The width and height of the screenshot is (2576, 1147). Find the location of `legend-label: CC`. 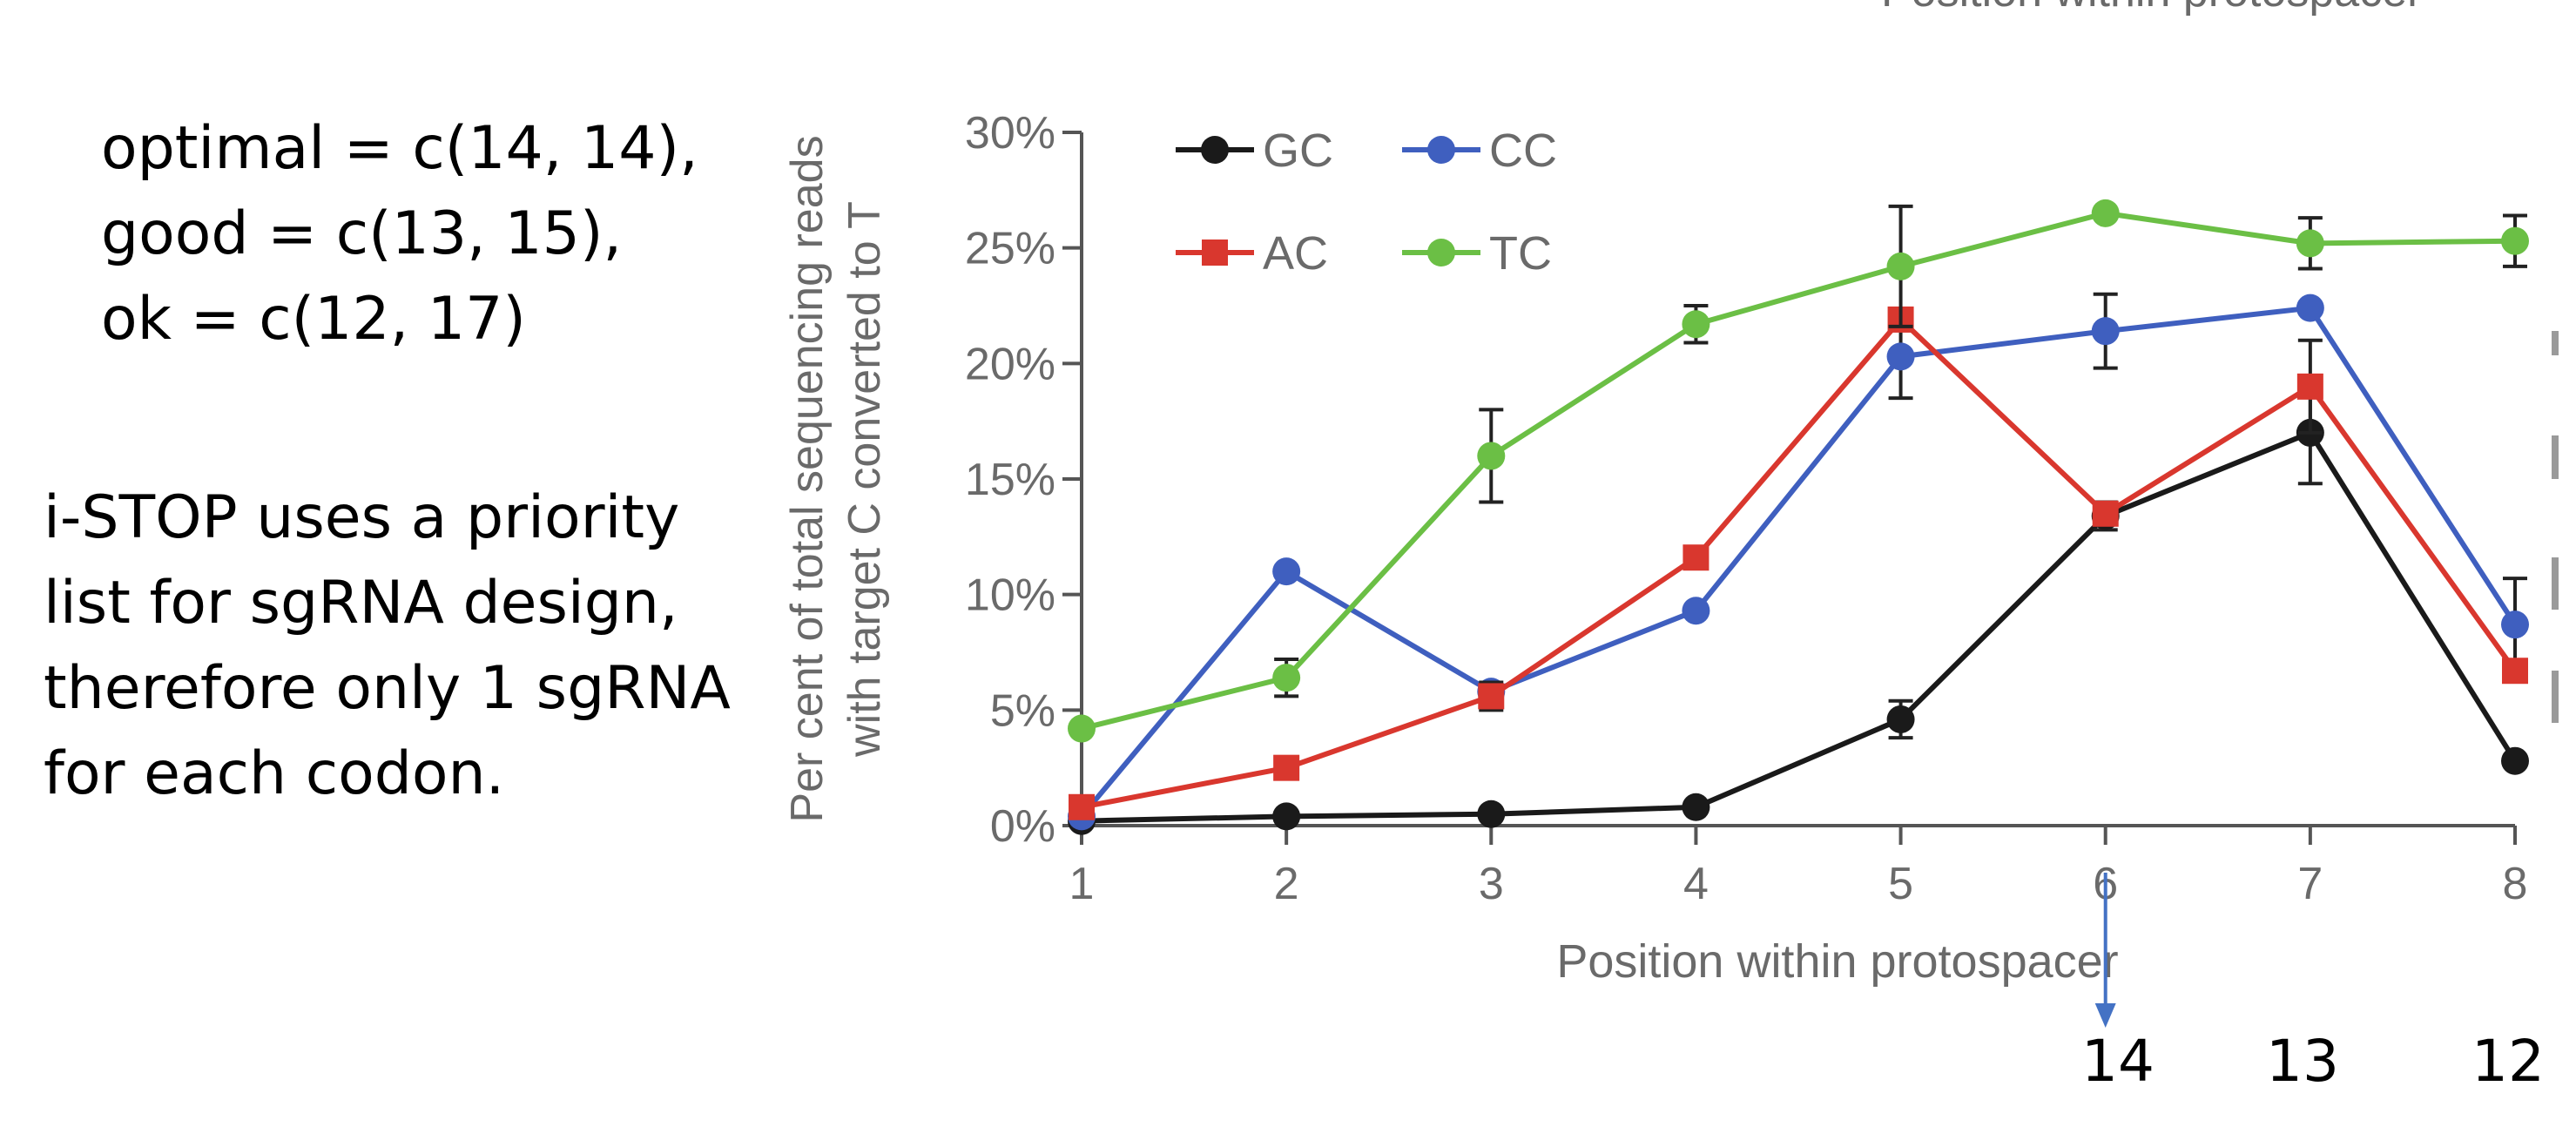

legend-label: CC is located at coordinates (1523, 151).